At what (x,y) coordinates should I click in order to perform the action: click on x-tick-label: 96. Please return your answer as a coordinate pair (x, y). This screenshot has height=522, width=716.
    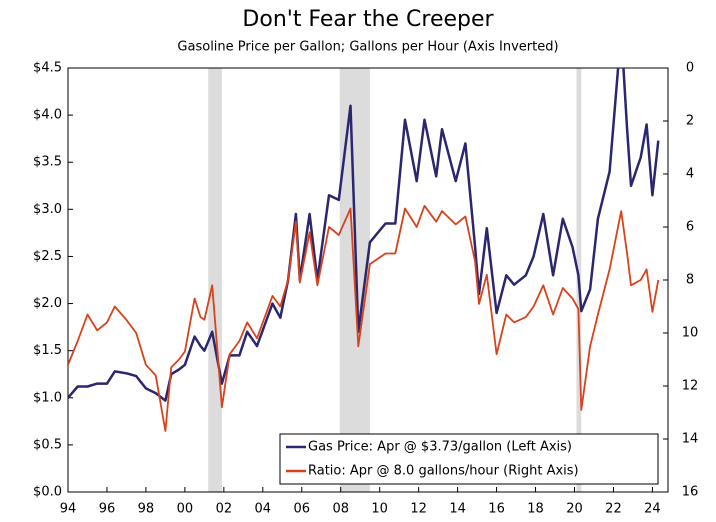
    Looking at the image, I should click on (107, 509).